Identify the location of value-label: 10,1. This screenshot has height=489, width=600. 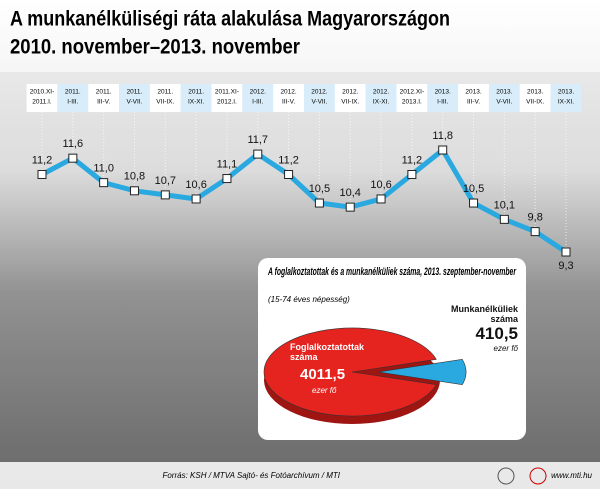
(504, 205).